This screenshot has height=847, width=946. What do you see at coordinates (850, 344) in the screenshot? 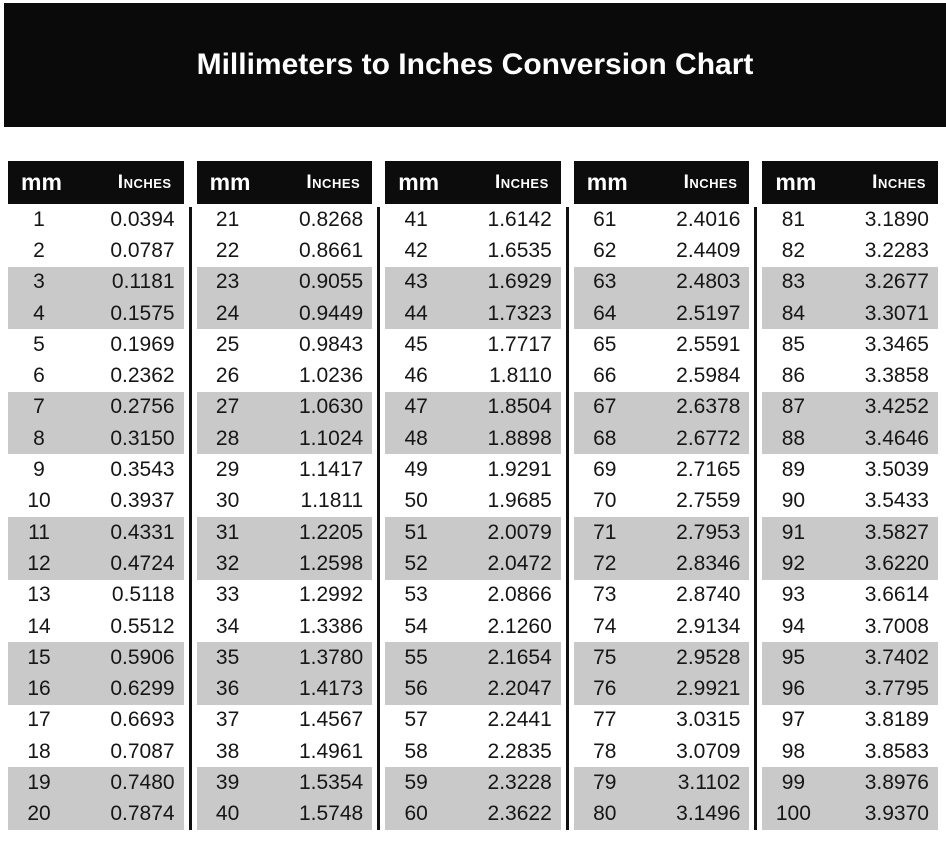
I see `table-row: 85 3.3465` at bounding box center [850, 344].